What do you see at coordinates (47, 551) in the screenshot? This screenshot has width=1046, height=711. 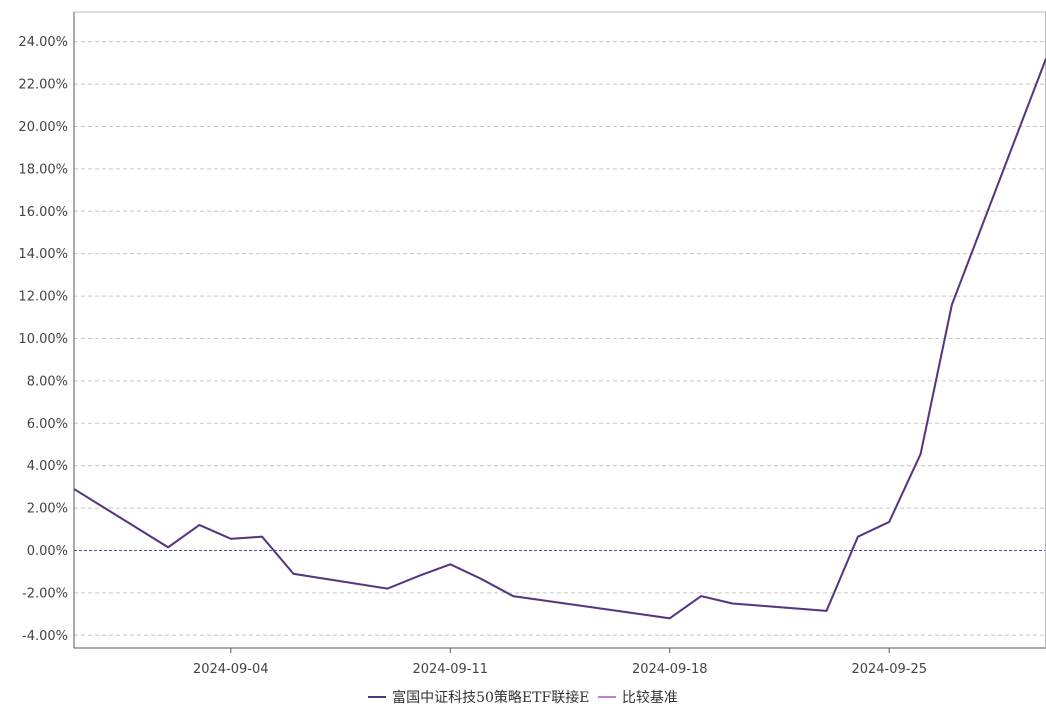 I see `y-tick-label: 0.00%` at bounding box center [47, 551].